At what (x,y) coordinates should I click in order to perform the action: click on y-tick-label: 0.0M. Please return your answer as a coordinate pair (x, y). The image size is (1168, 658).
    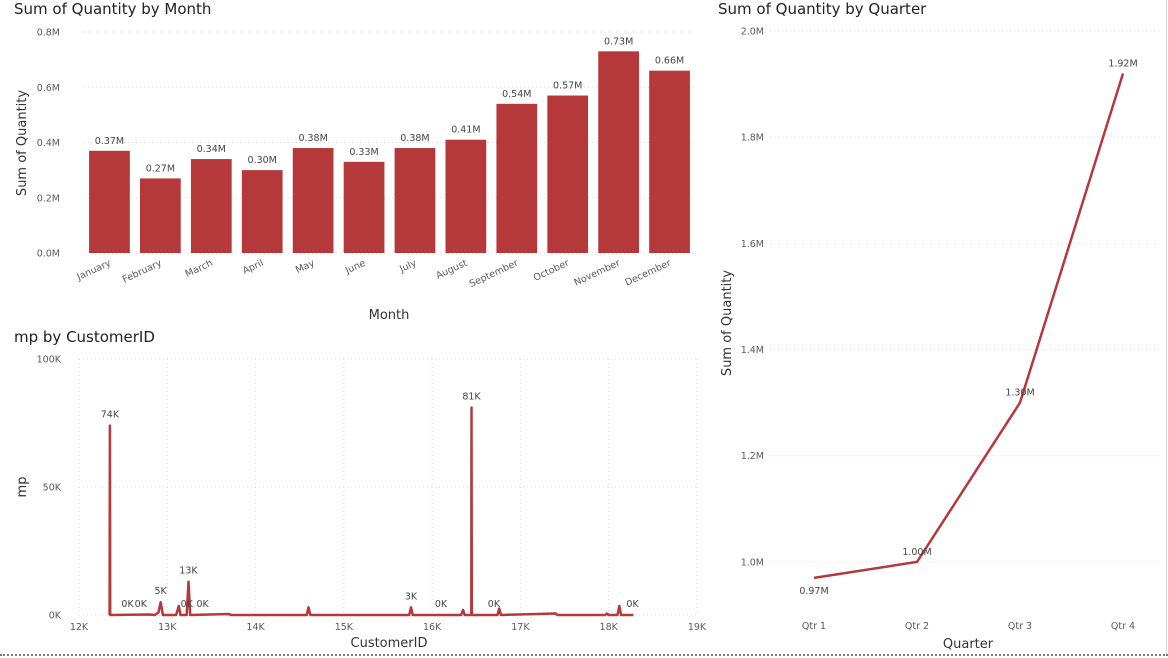
    Looking at the image, I should click on (48, 254).